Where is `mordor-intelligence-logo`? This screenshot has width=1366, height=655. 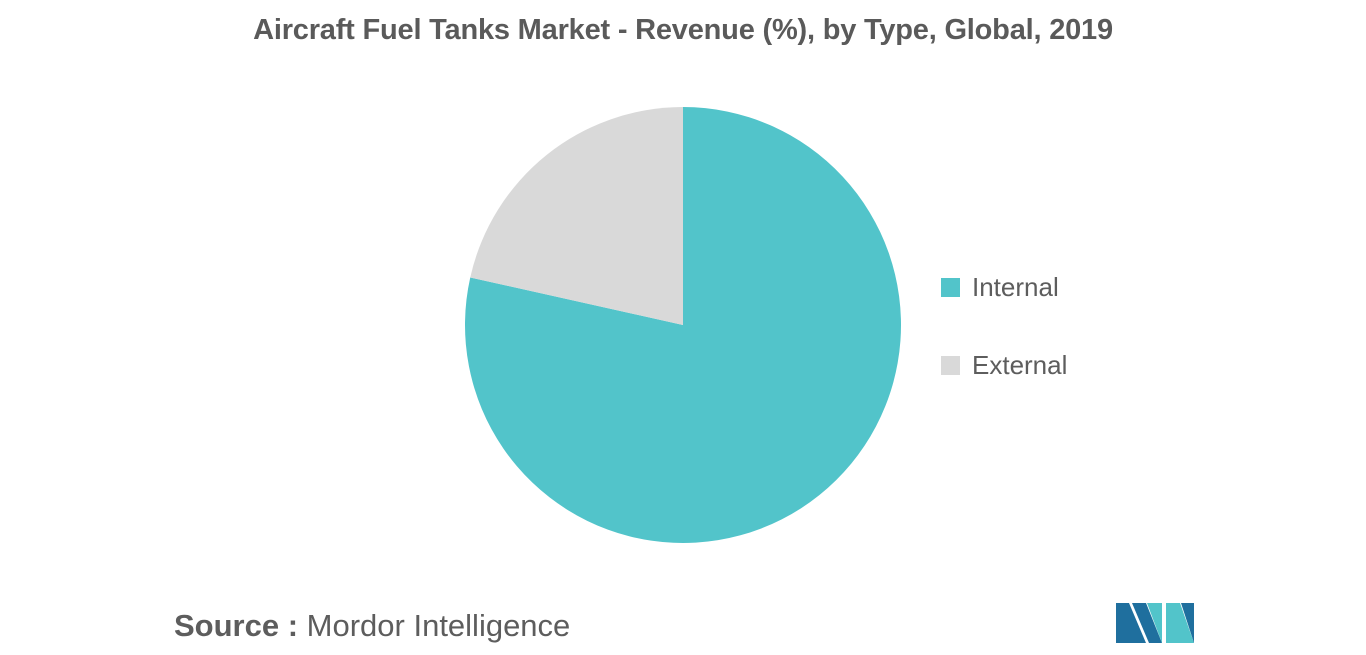
mordor-intelligence-logo is located at coordinates (1155, 623).